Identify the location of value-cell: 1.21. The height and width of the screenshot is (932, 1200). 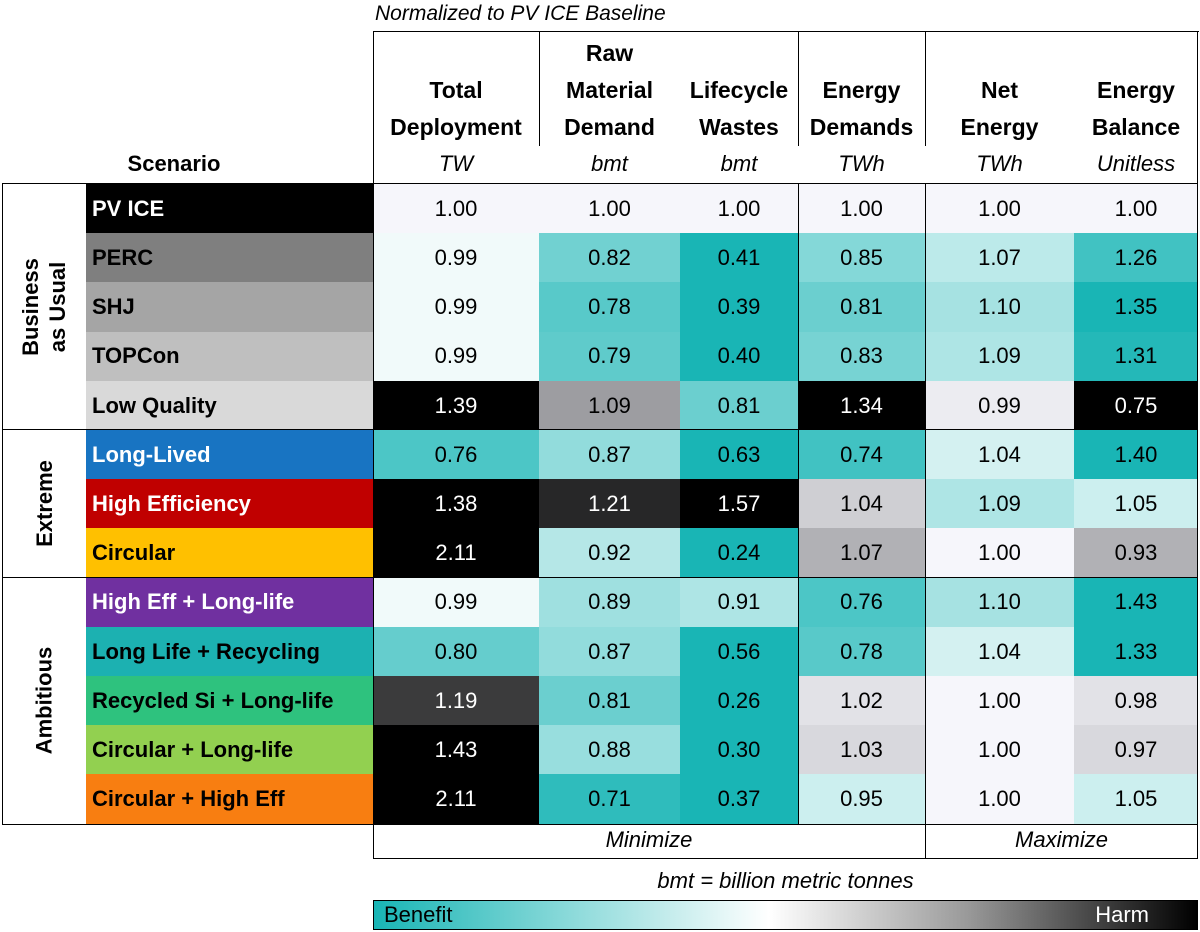
(609, 504).